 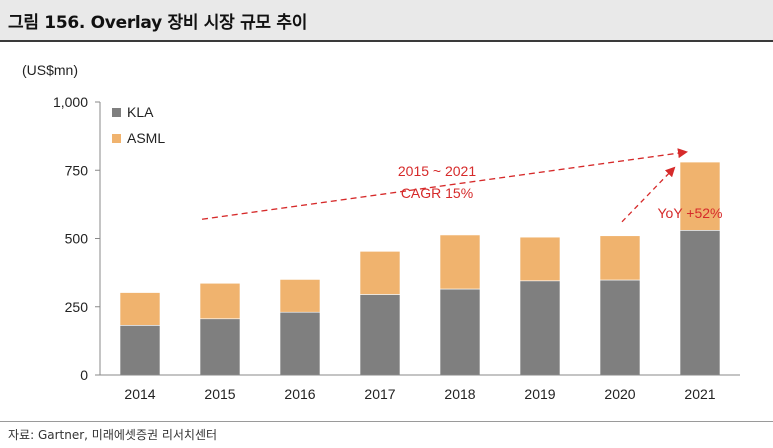 I want to click on annotations: 2015 ~ 2021 CAGR 15% YoY +52%, so click(x=462, y=185).